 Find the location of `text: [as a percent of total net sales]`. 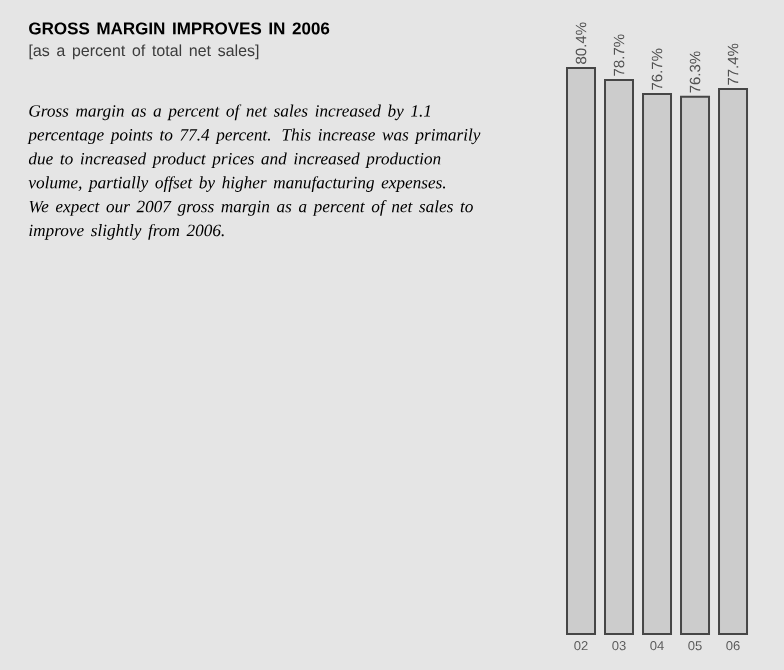

text: [as a percent of total net sales] is located at coordinates (144, 52).